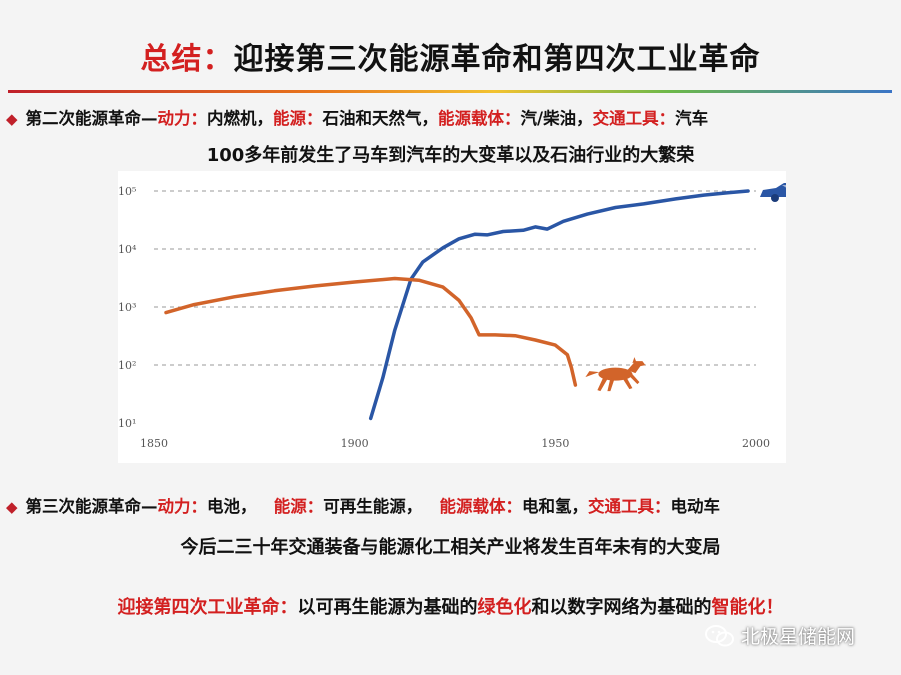  I want to click on wechat-icon, so click(720, 636).